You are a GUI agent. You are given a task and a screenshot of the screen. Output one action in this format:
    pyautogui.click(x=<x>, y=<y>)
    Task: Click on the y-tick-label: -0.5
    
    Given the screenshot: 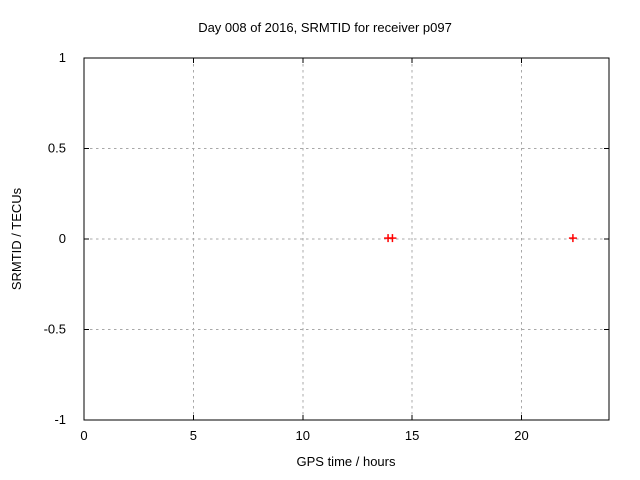 What is the action you would take?
    pyautogui.click(x=55, y=329)
    